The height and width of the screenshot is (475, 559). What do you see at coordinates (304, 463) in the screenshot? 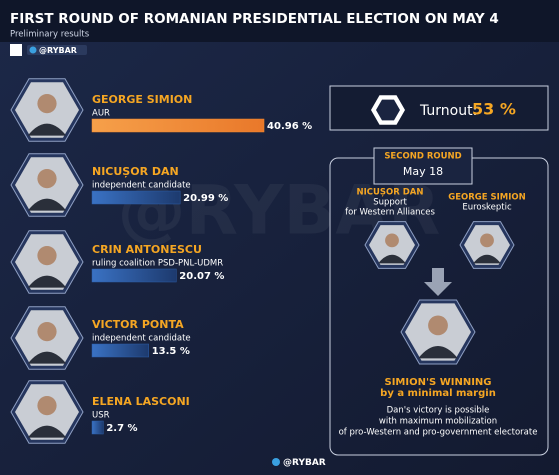
I see `footer-brand: @RYBAR` at bounding box center [304, 463].